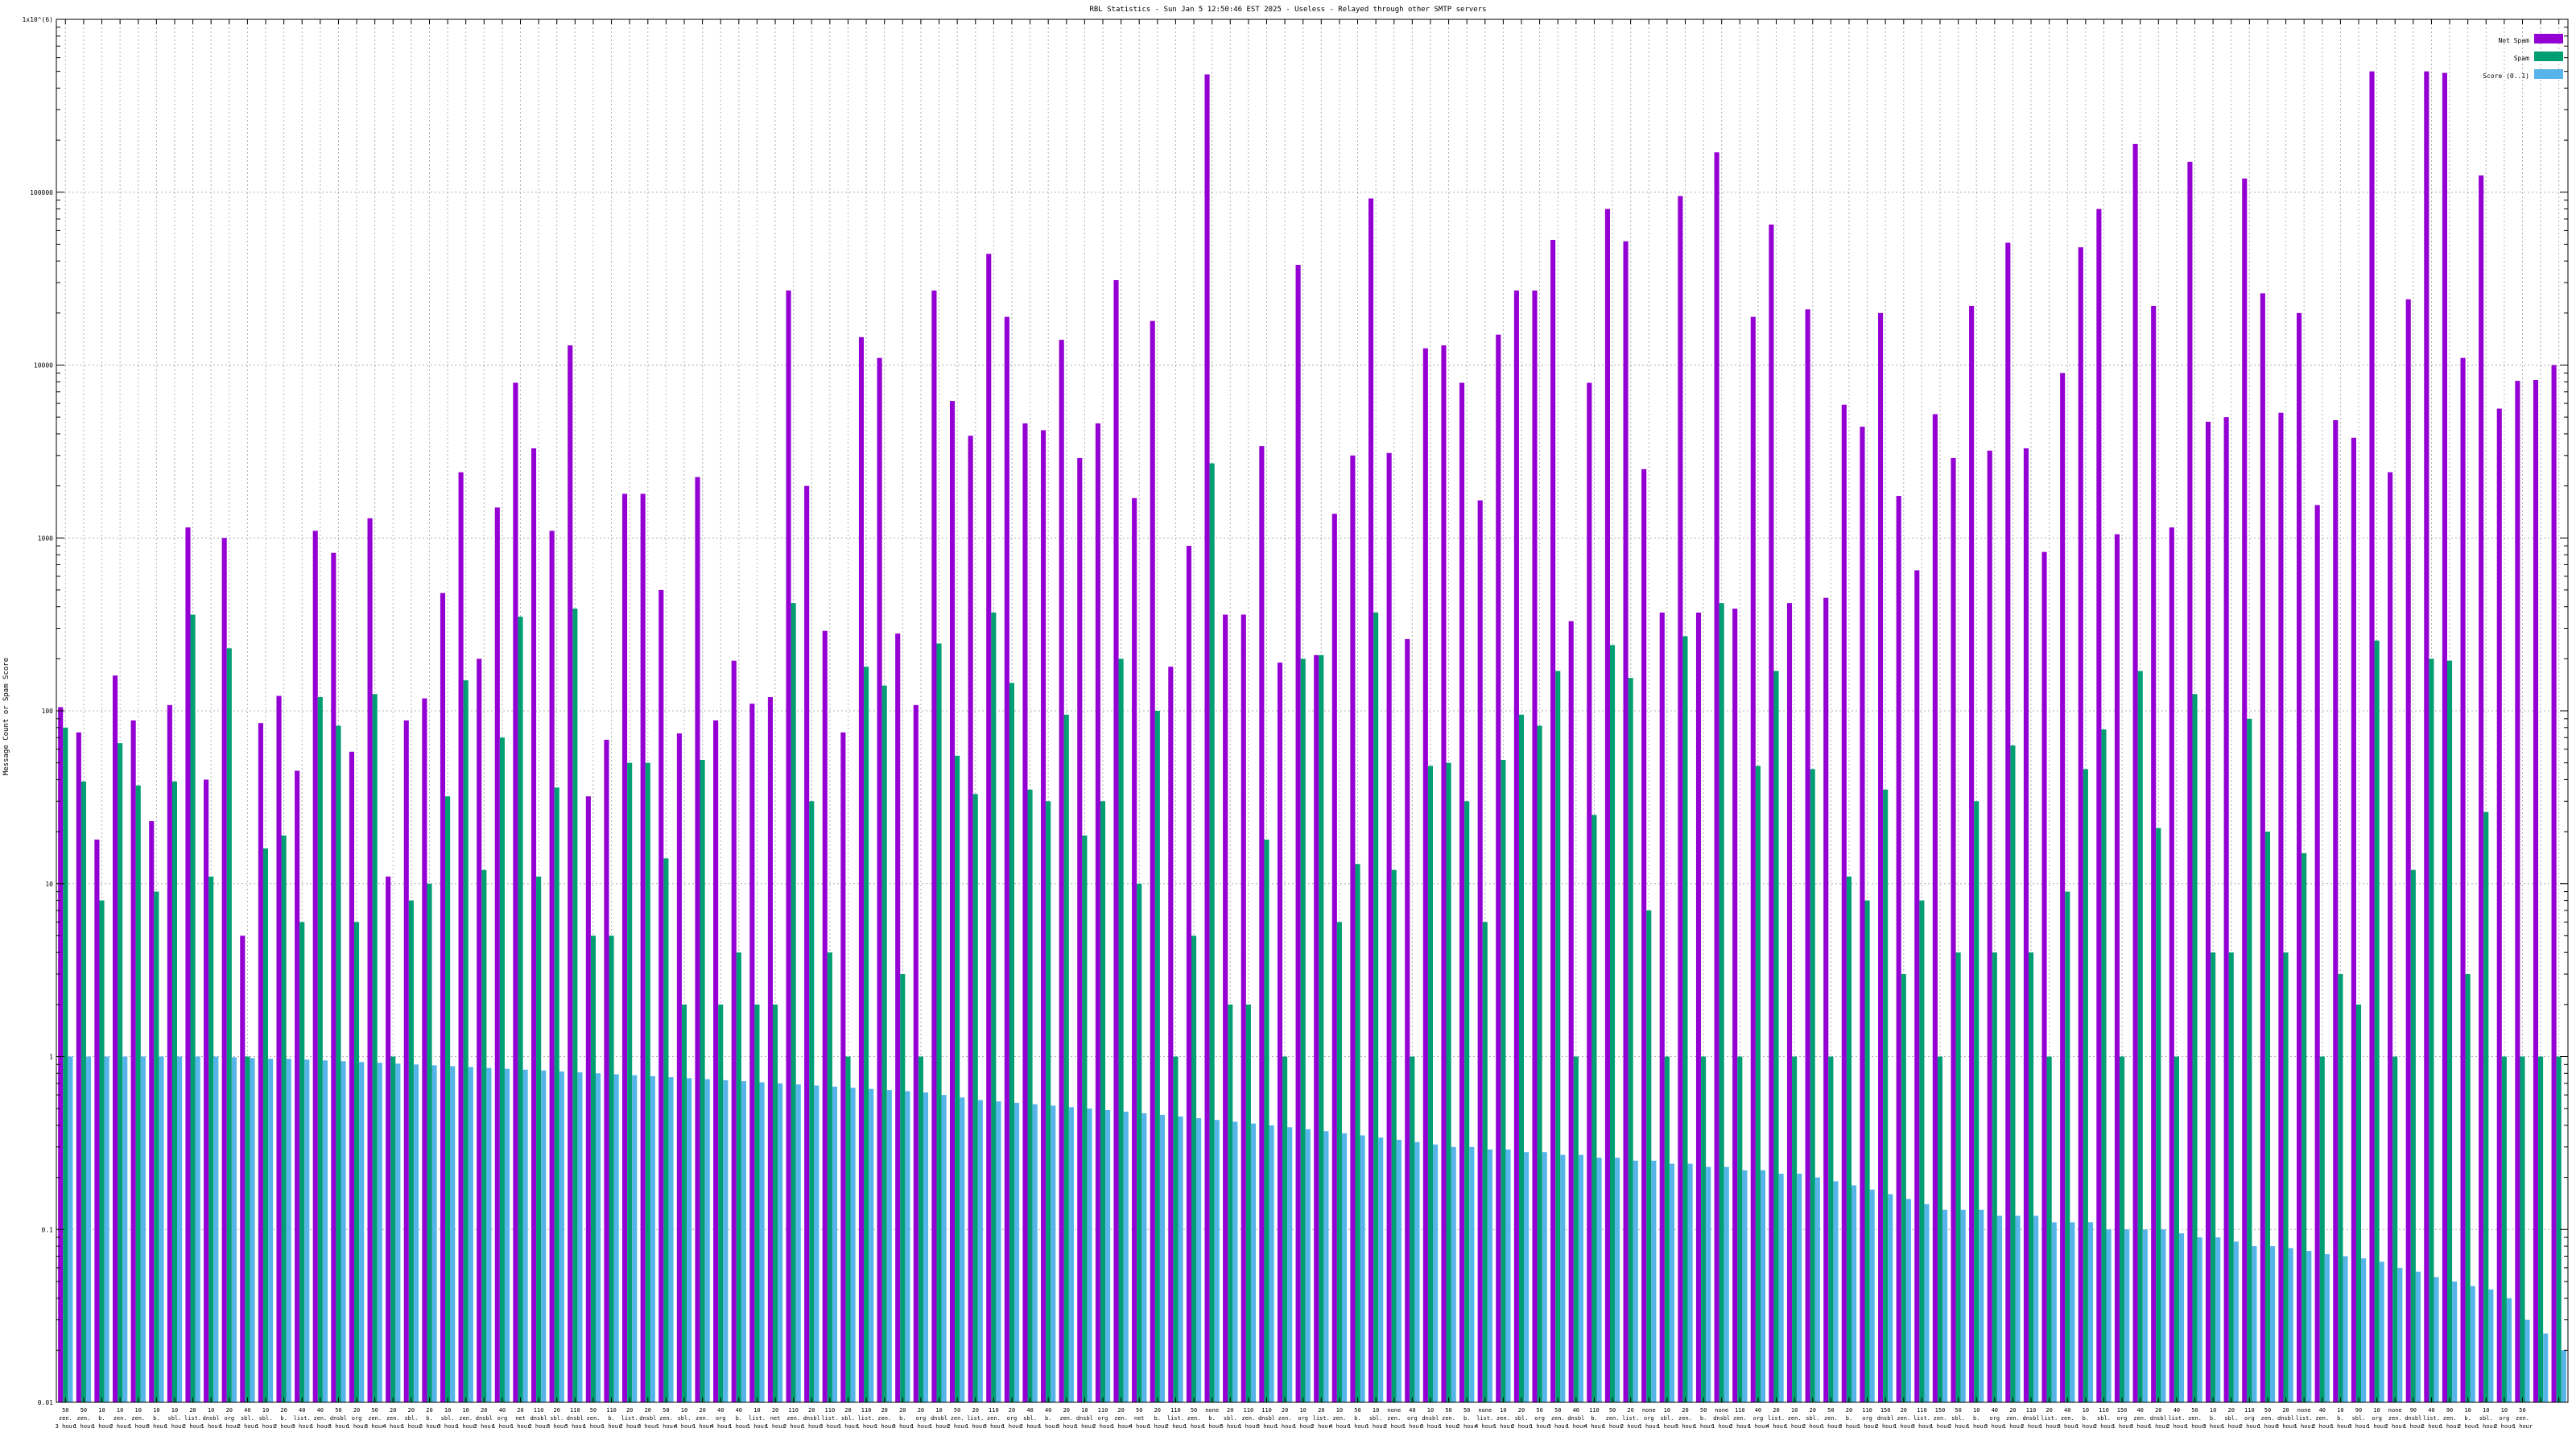 The width and height of the screenshot is (2576, 1449). Describe the element at coordinates (721, 1426) in the screenshot. I see `x-tick-label: 4 hour` at that location.